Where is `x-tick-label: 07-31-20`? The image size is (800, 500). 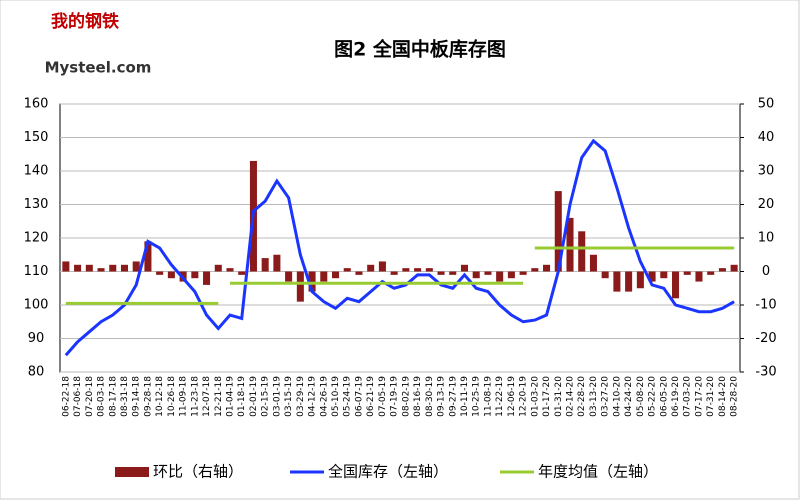
x-tick-label: 07-31-20 is located at coordinates (711, 396).